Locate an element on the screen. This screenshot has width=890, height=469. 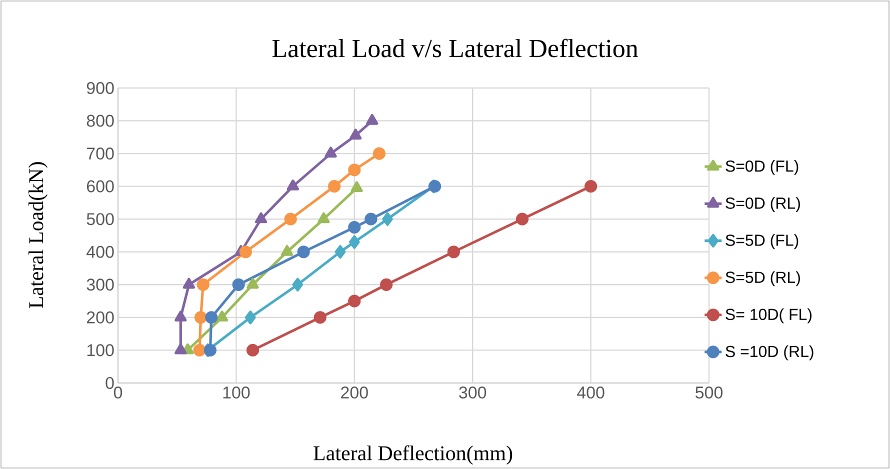
y-tick-label: 100 is located at coordinates (100, 350).